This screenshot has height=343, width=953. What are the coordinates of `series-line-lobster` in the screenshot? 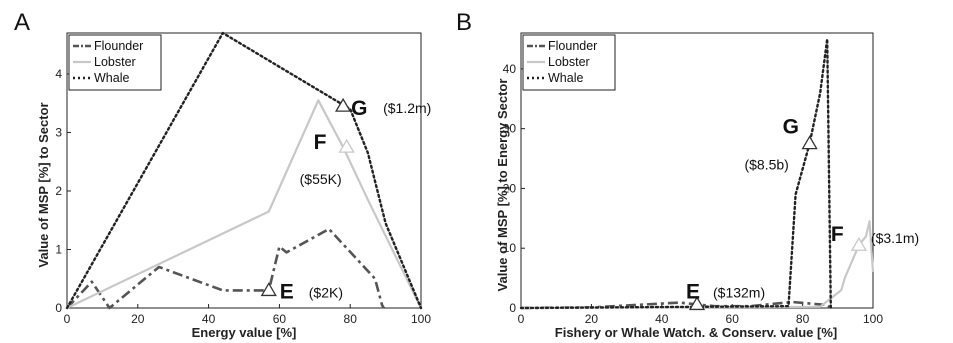 It's located at (697, 265).